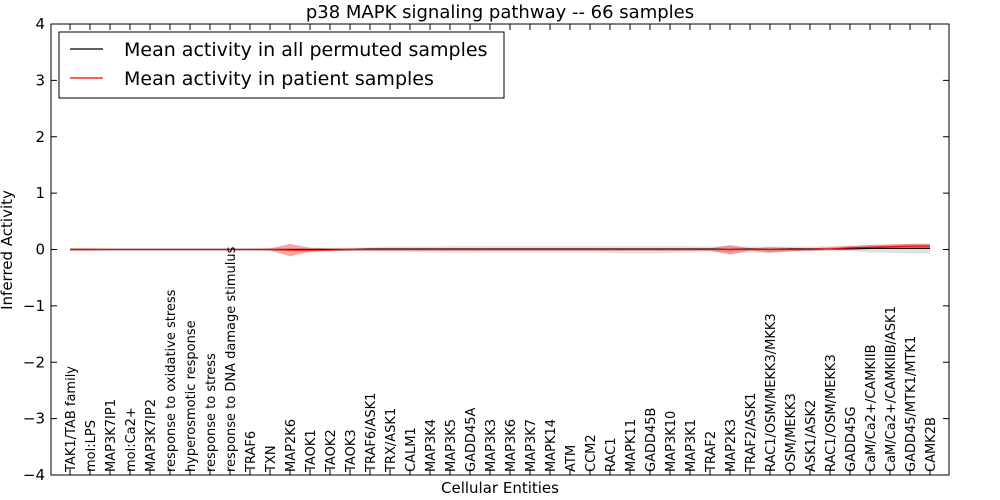 The image size is (1000, 500). What do you see at coordinates (34, 362) in the screenshot?
I see `y-tick-label: −2` at bounding box center [34, 362].